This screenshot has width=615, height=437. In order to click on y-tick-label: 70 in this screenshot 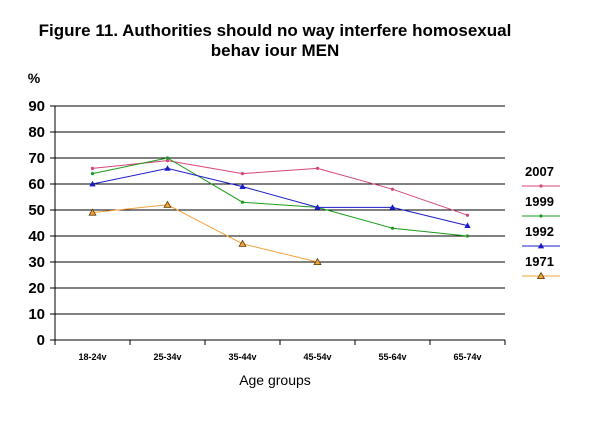, I will do `click(36, 158)`.